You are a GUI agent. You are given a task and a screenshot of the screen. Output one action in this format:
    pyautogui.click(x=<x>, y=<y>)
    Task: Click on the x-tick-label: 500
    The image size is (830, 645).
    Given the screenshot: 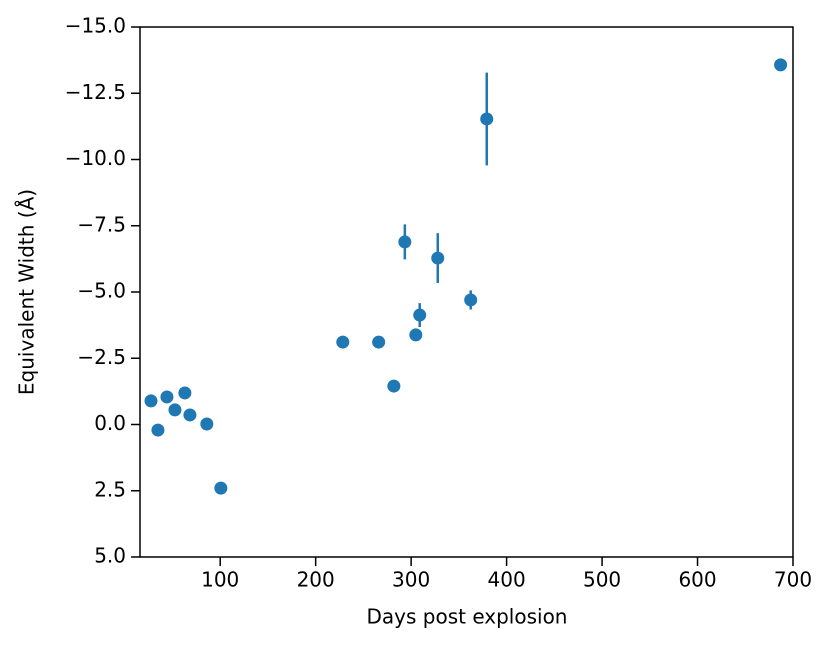 What is the action you would take?
    pyautogui.click(x=602, y=580)
    